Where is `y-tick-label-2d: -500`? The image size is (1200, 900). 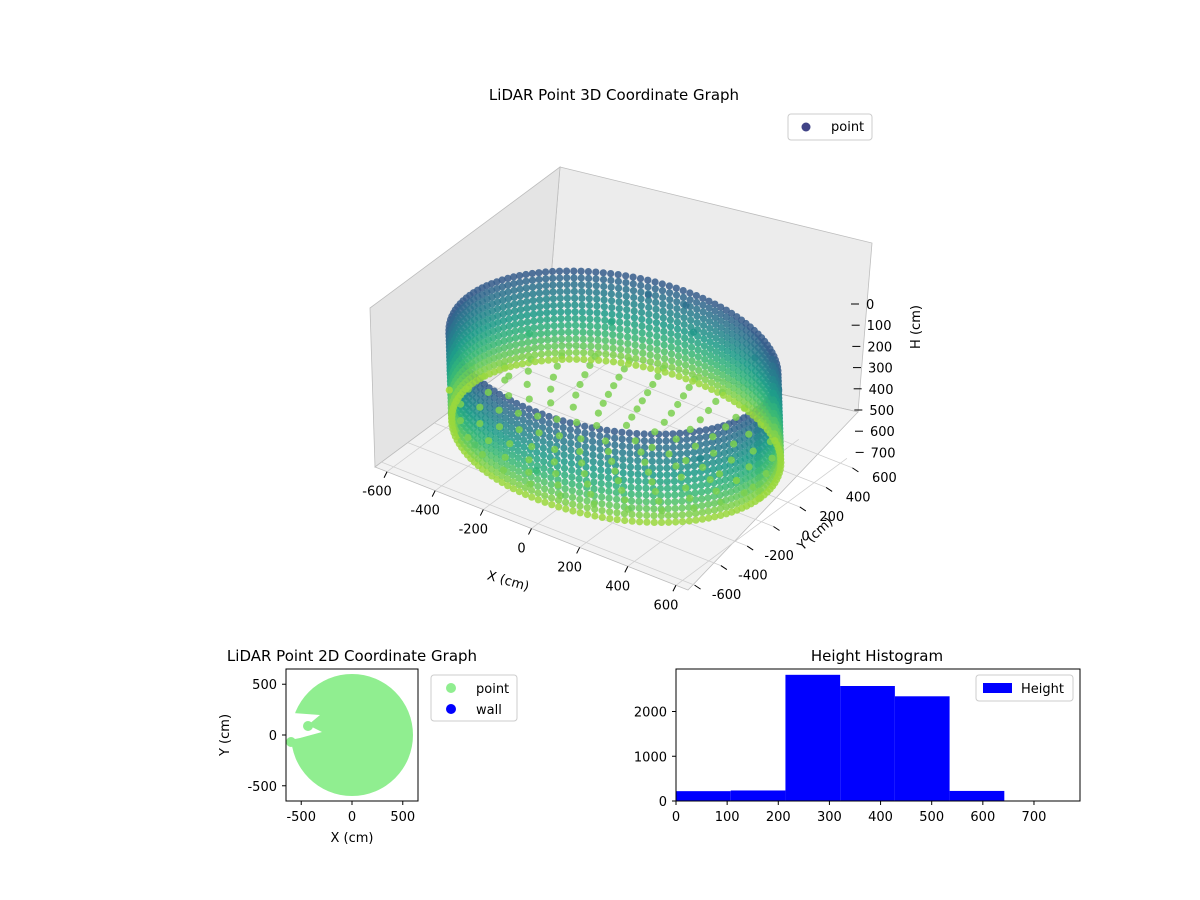 y-tick-label-2d: -500 is located at coordinates (262, 787).